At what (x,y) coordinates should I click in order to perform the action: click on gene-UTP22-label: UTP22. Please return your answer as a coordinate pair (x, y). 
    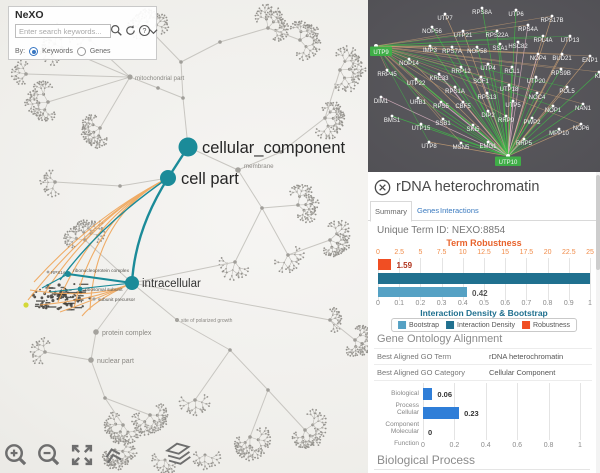
    Looking at the image, I should click on (416, 84).